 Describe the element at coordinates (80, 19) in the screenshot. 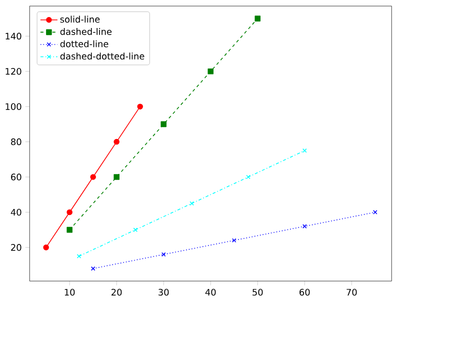

I see `legend-label: solid-line` at that location.